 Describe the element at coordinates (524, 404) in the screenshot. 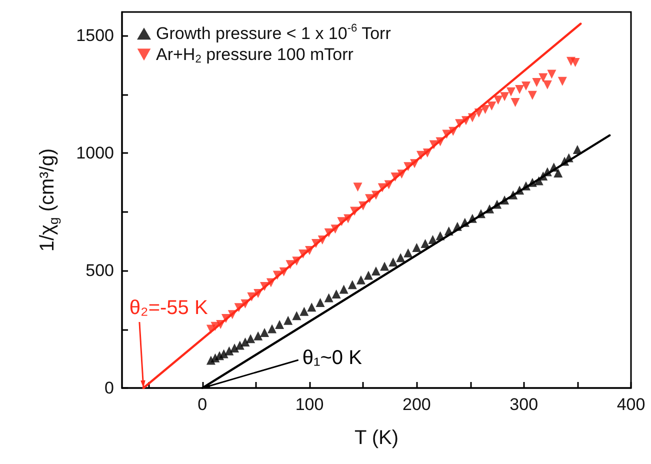

I see `x-tick-label: 300` at that location.